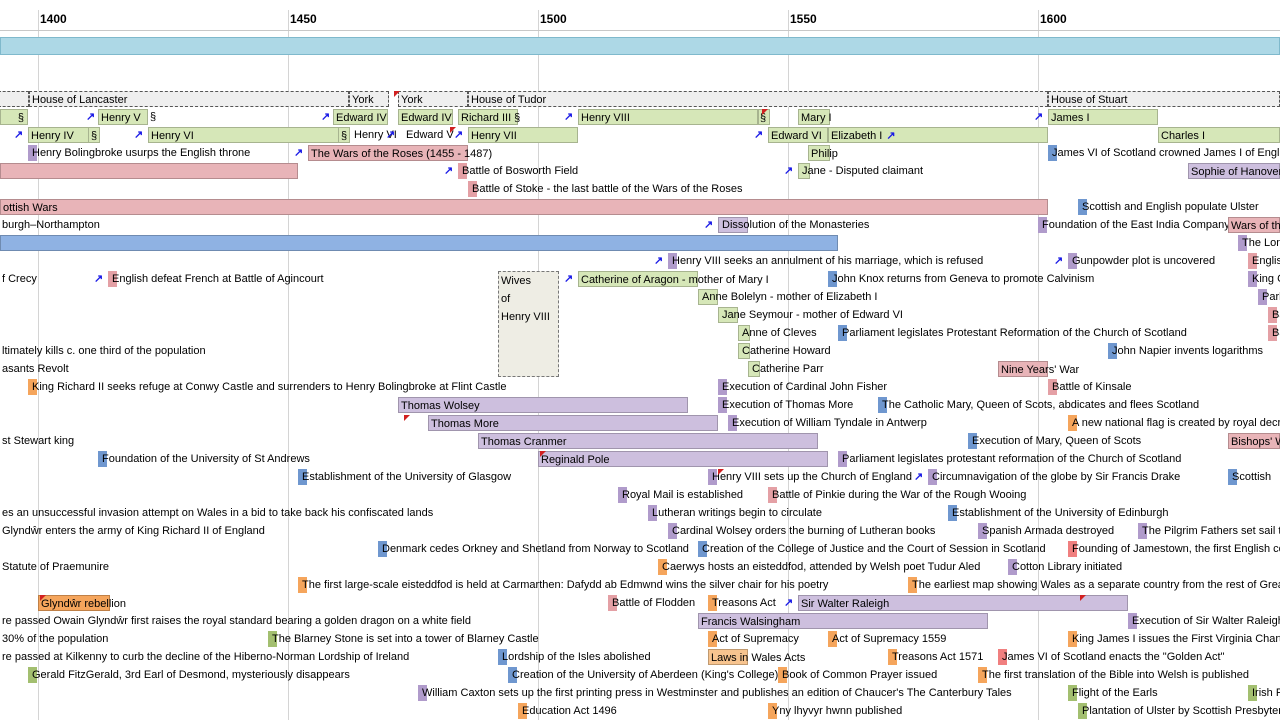 This screenshot has width=1280, height=720. Describe the element at coordinates (543, 405) in the screenshot. I see `event-bar: Thomas Wolsey` at that location.